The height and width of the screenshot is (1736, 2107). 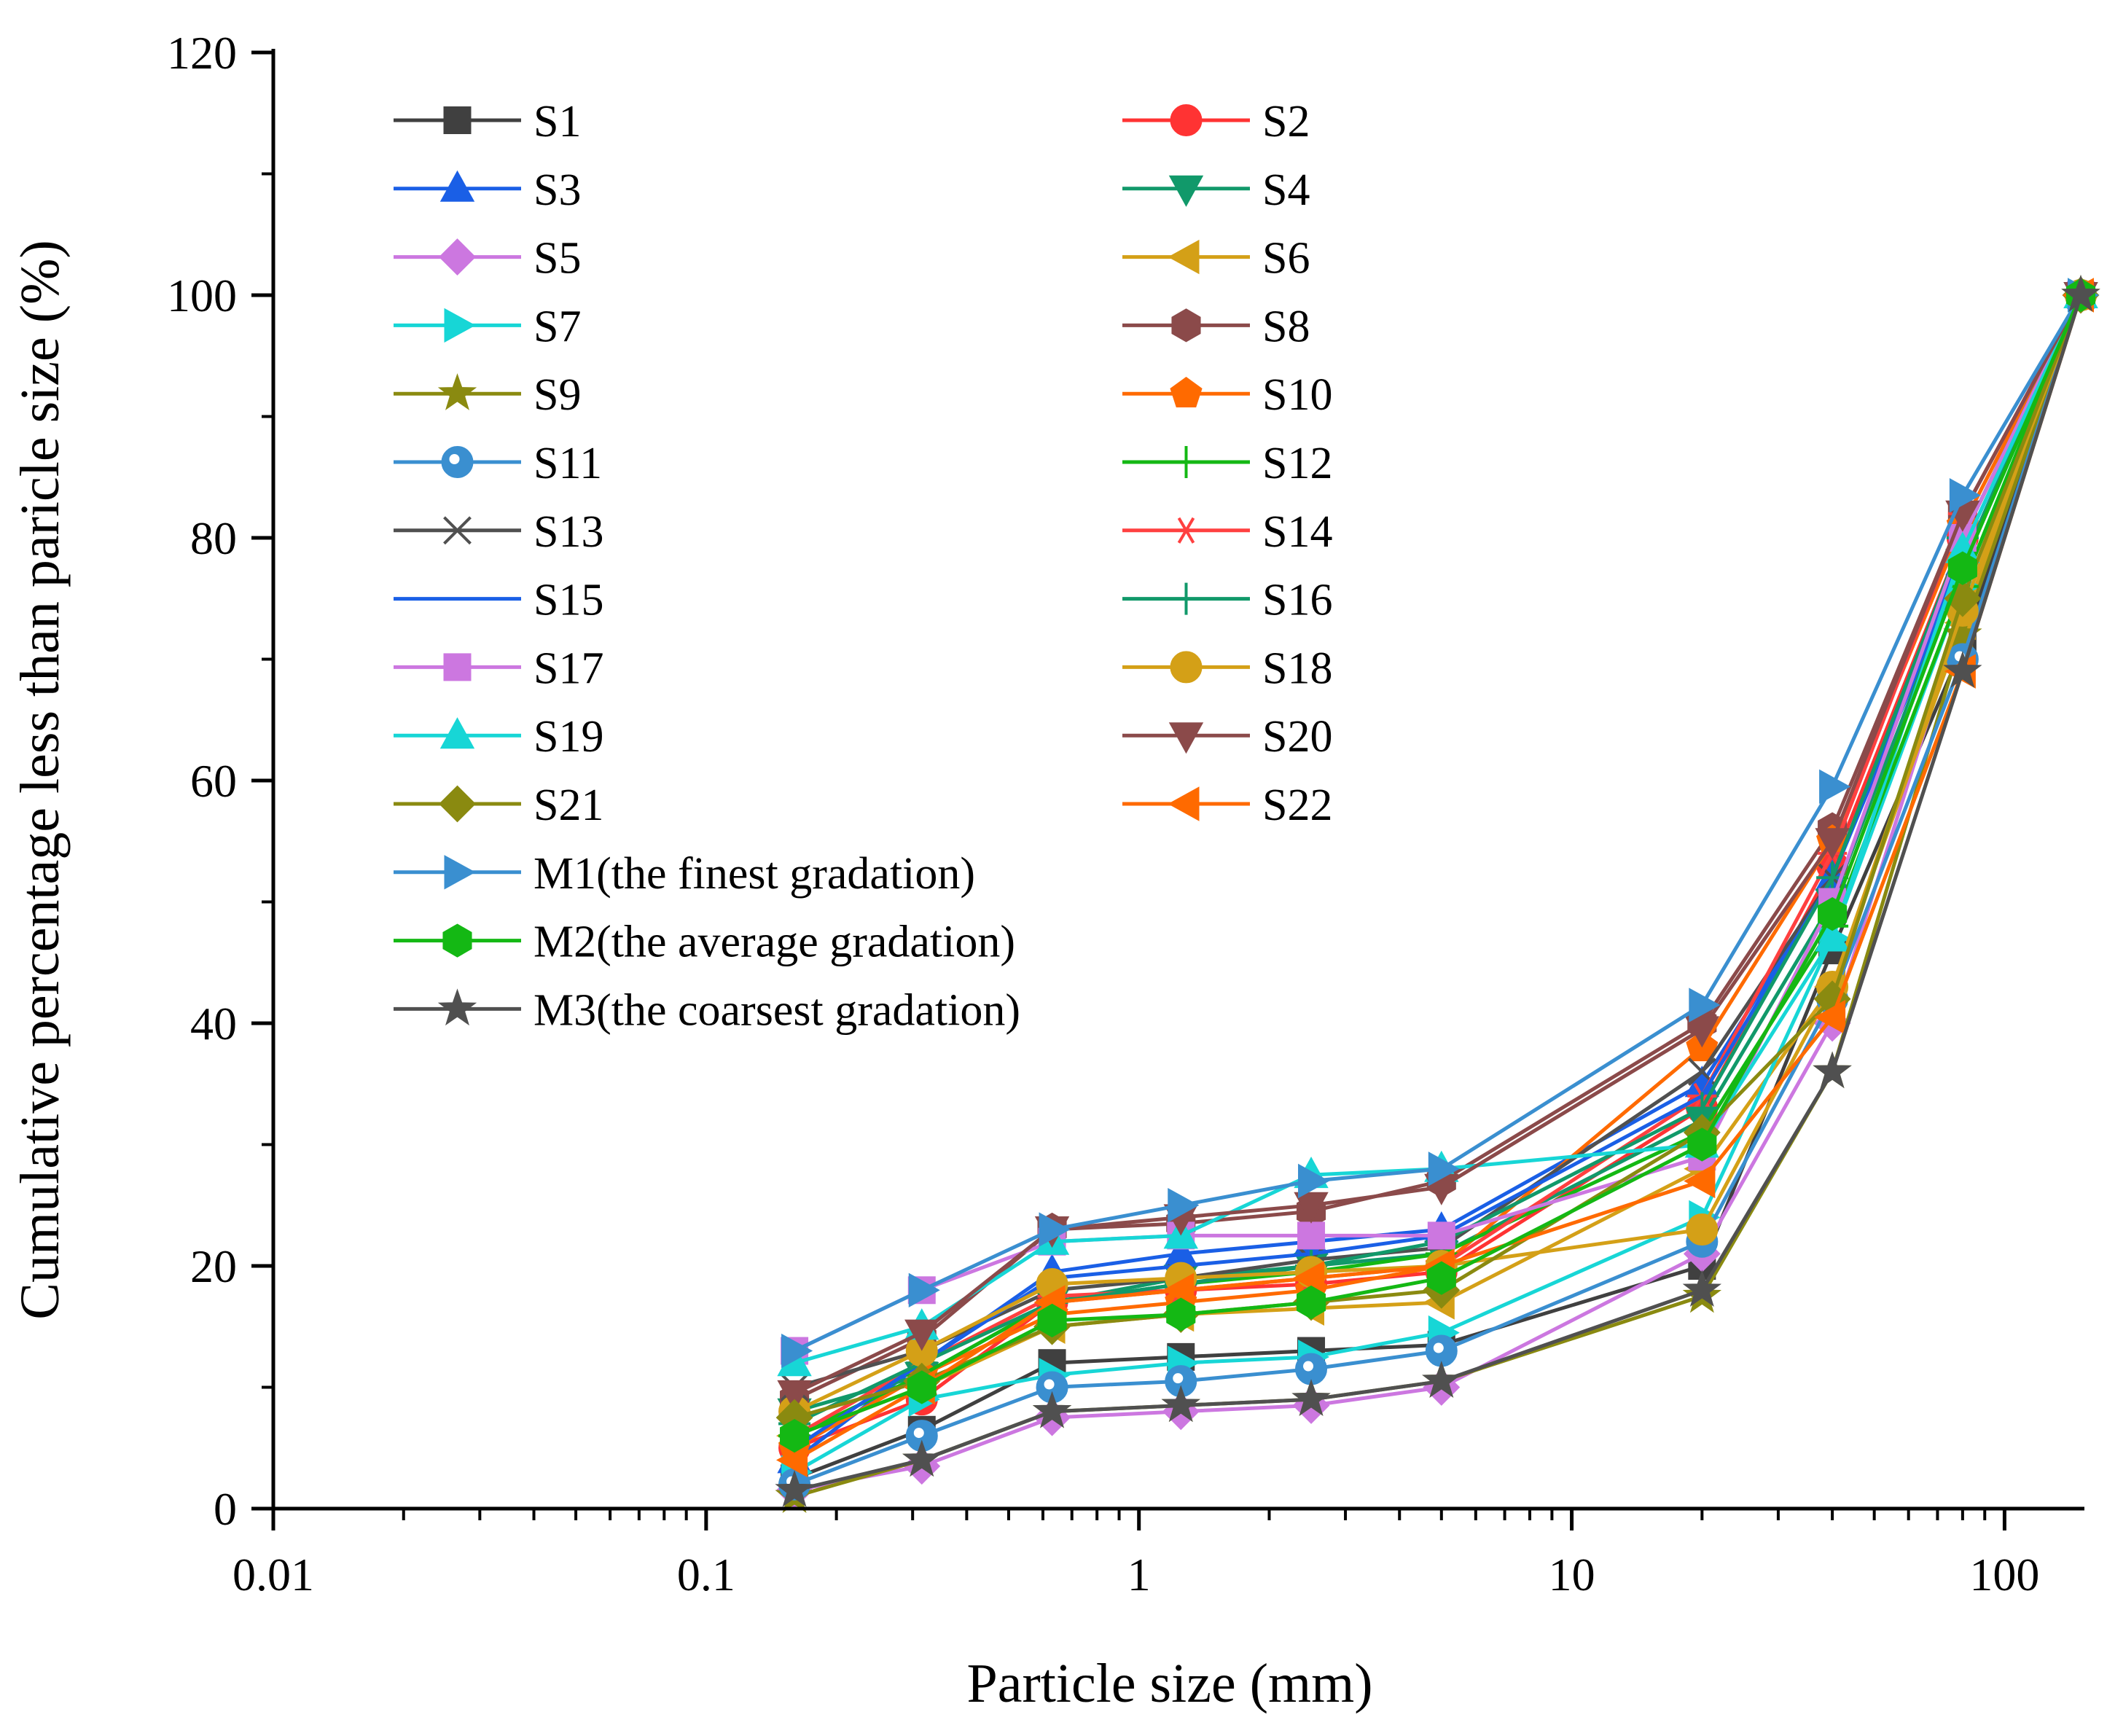 What do you see at coordinates (567, 463) in the screenshot?
I see `legend-label: S11` at bounding box center [567, 463].